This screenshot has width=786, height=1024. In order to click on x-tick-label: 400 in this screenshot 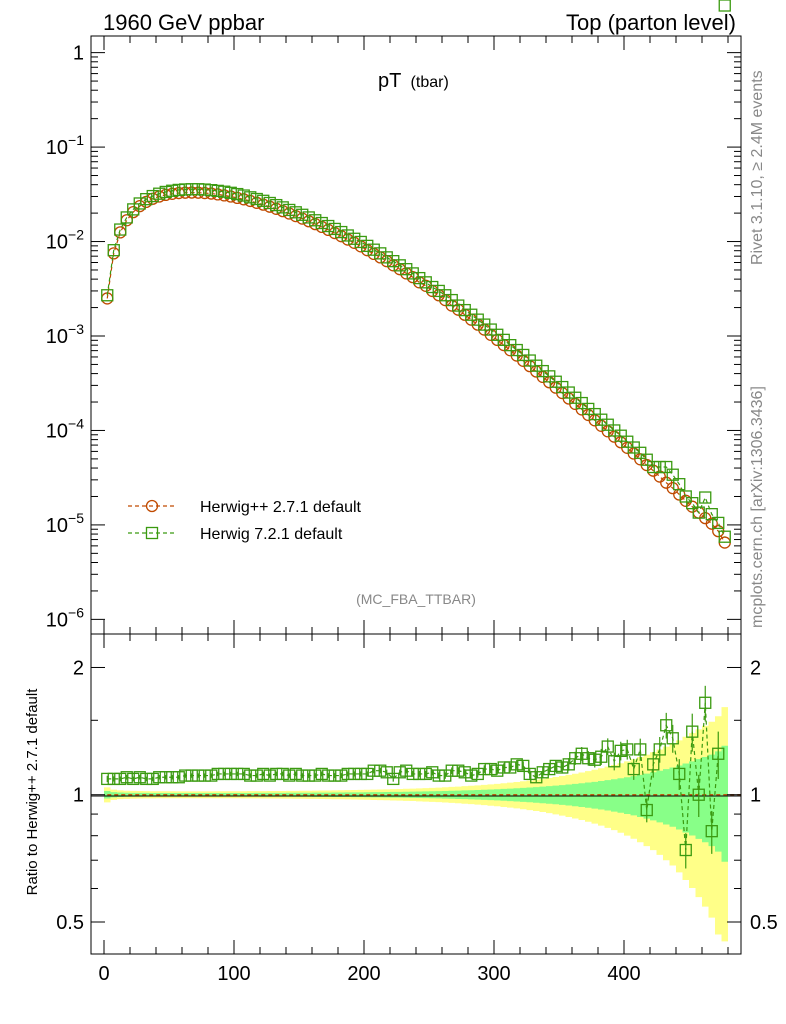, I will do `click(623, 974)`.